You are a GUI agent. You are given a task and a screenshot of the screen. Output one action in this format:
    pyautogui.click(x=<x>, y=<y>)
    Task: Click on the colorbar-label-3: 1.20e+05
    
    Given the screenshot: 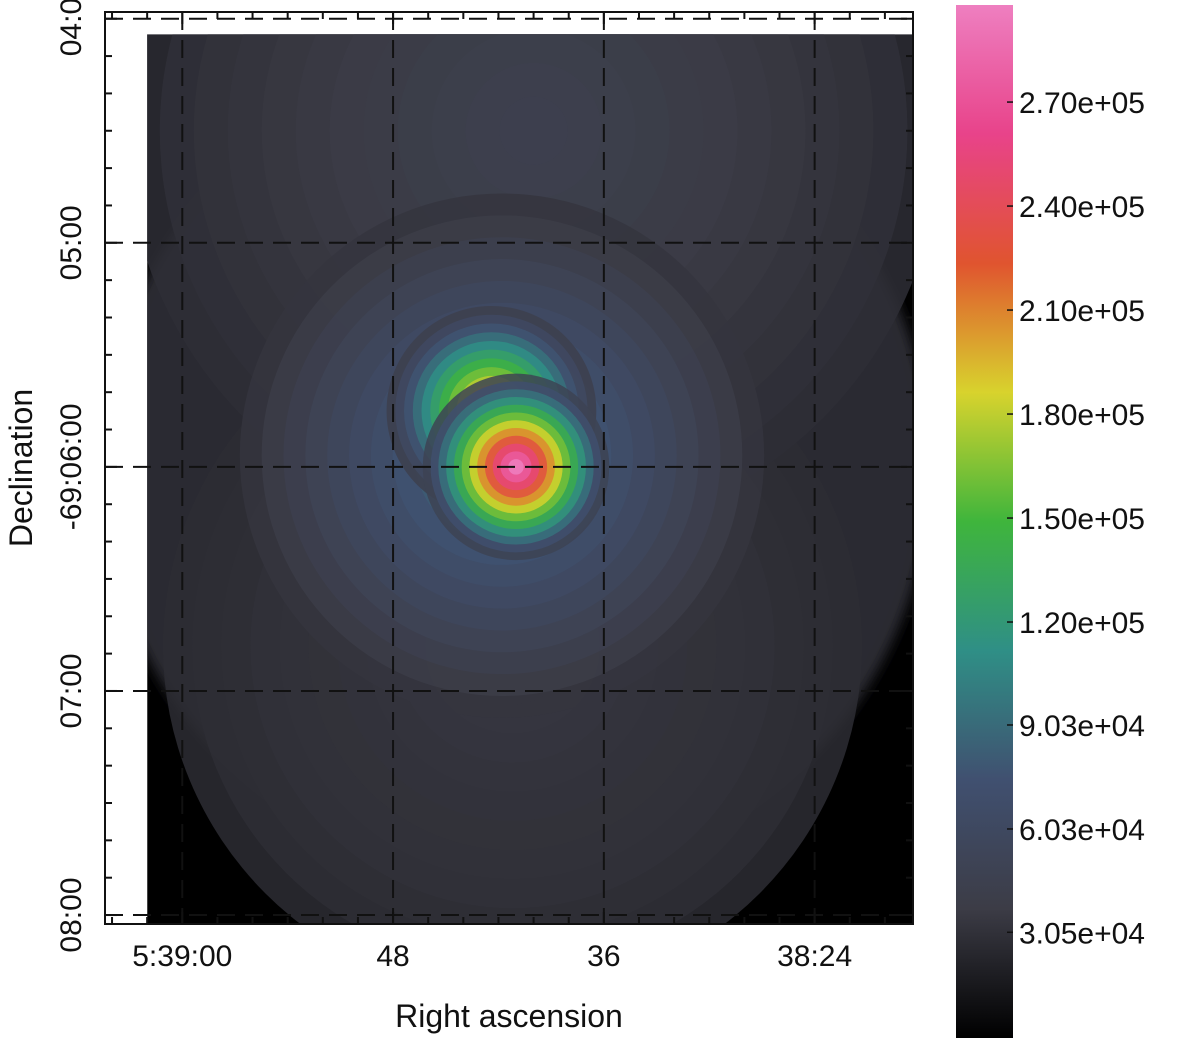 What is the action you would take?
    pyautogui.click(x=1082, y=623)
    